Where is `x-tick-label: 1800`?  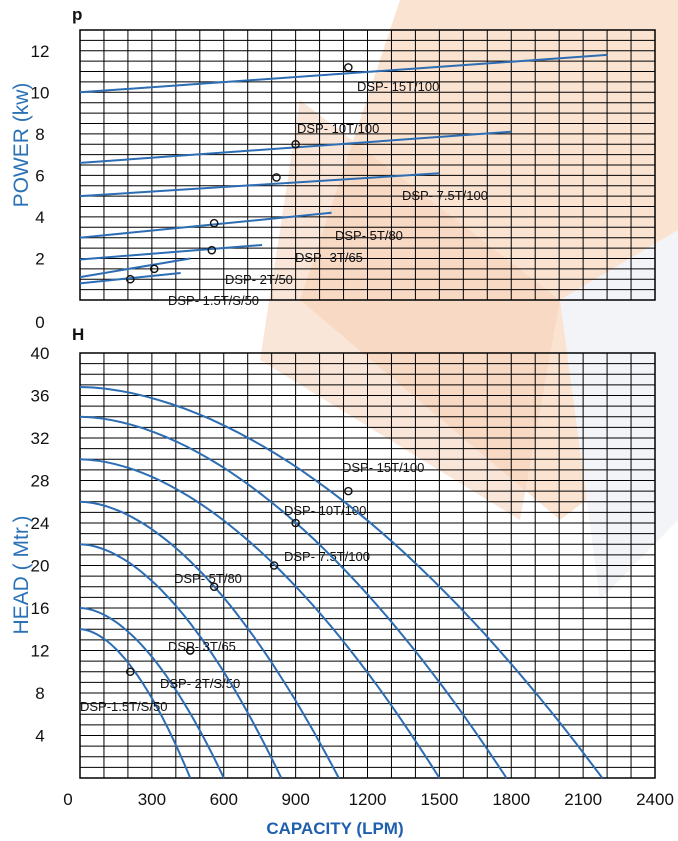 x-tick-label: 1800 is located at coordinates (511, 799).